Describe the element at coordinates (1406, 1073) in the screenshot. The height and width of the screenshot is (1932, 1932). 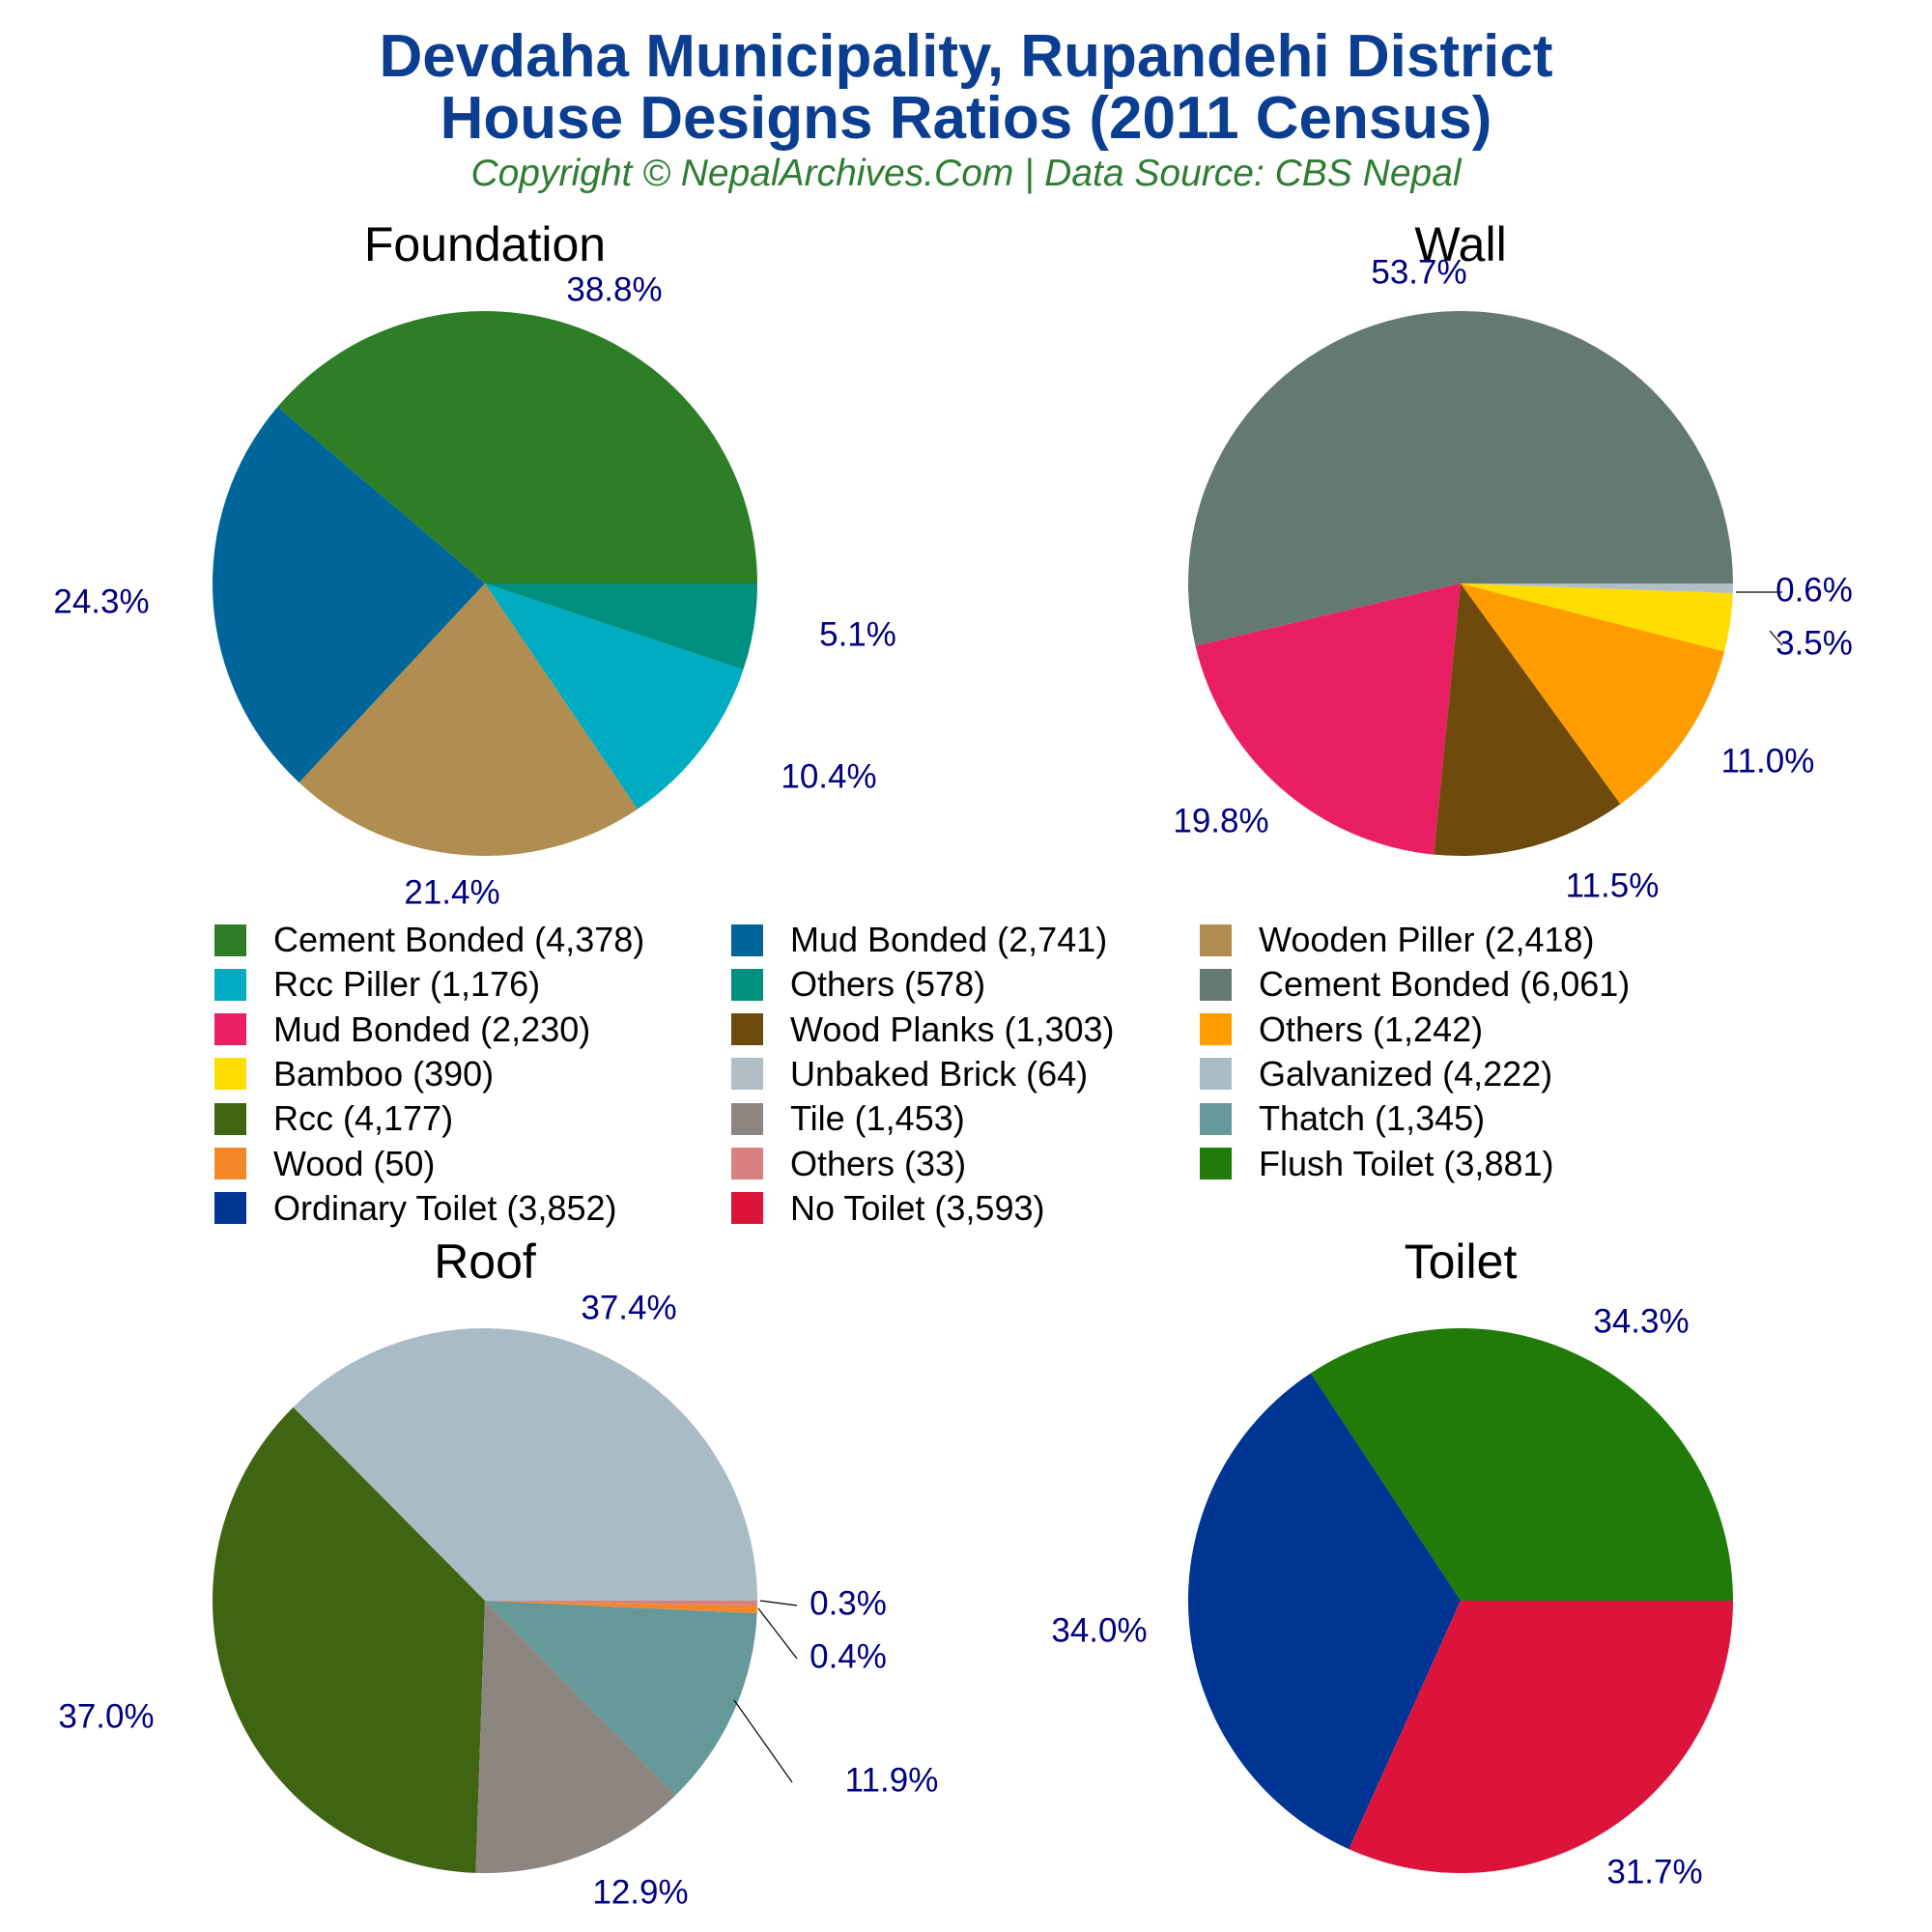
I see `legend-label: Galvanized (4,222)` at that location.